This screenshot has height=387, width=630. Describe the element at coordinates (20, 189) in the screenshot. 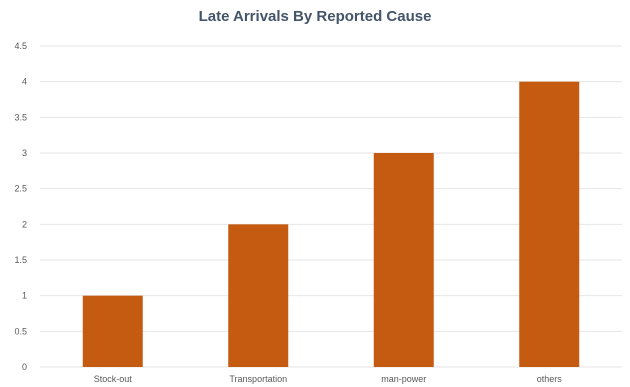

I see `y-tick-label: 2.5` at that location.